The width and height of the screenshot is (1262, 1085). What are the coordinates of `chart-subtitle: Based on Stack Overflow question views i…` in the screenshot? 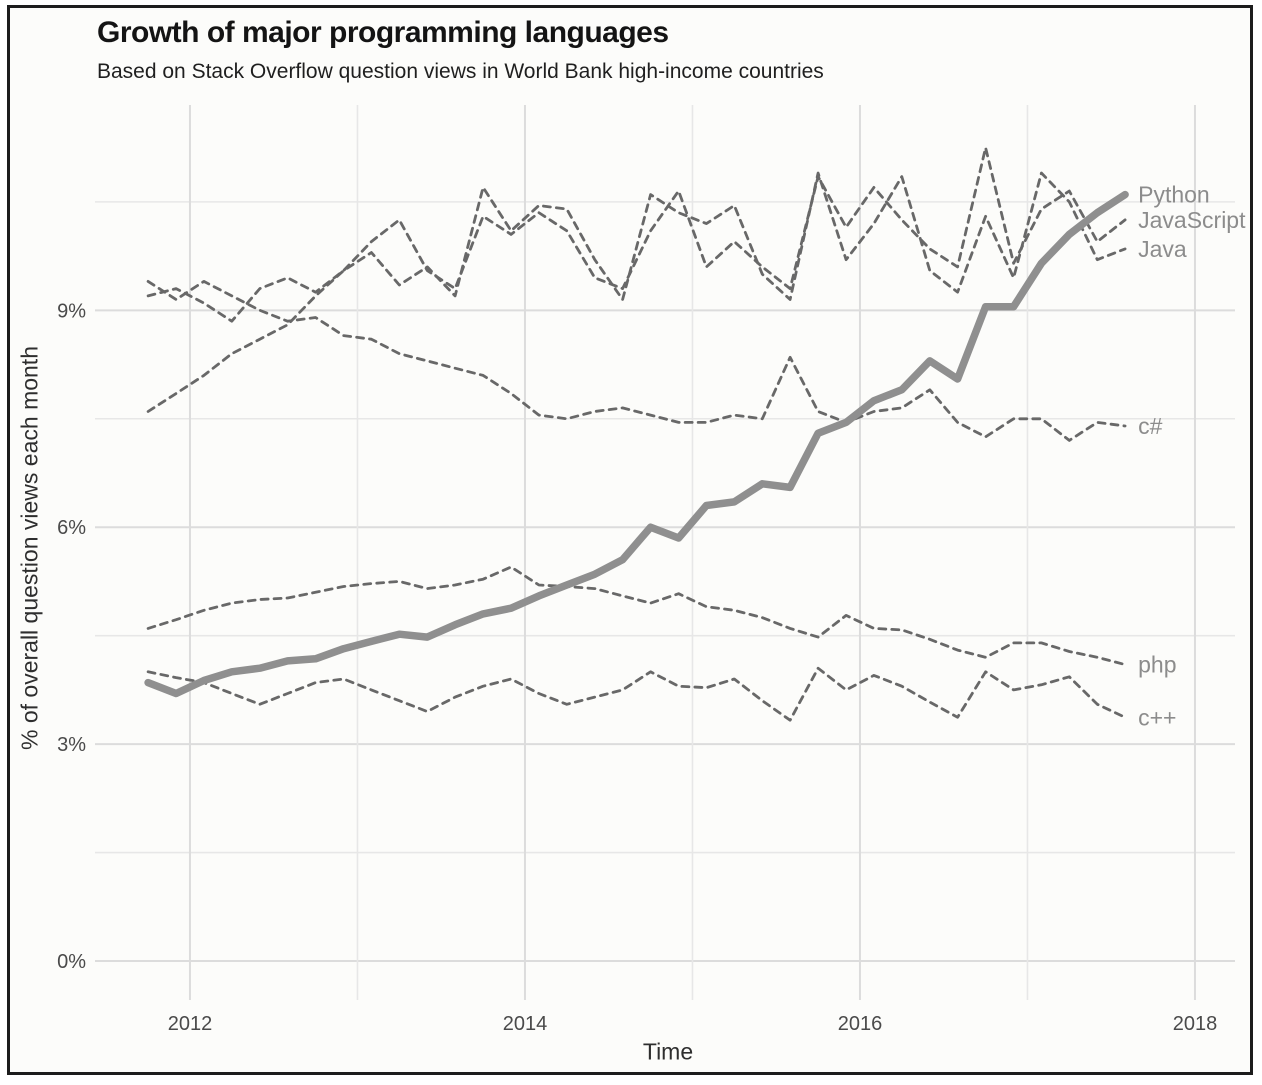 It's located at (460, 71).